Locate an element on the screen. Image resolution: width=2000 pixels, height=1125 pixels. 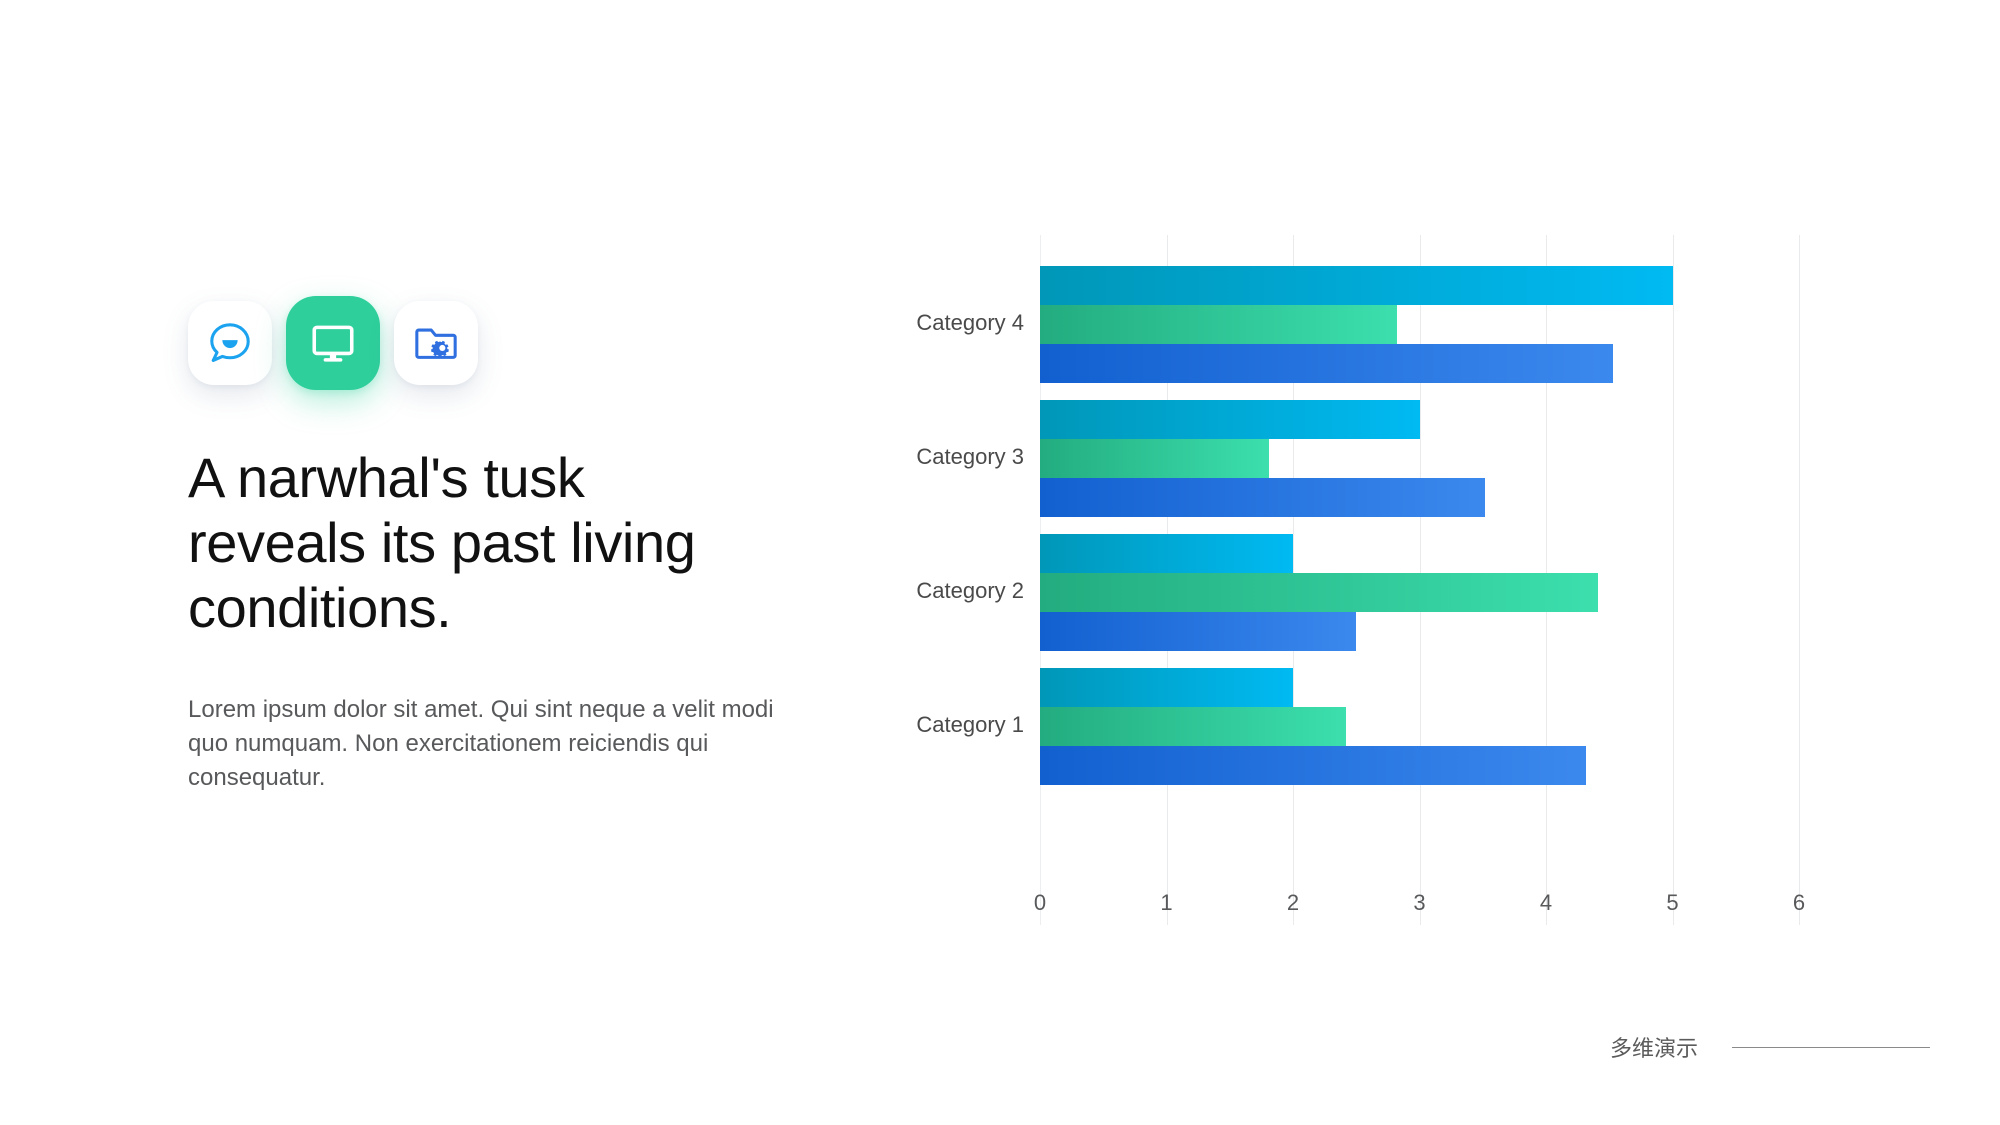
icon-row is located at coordinates (508, 343).